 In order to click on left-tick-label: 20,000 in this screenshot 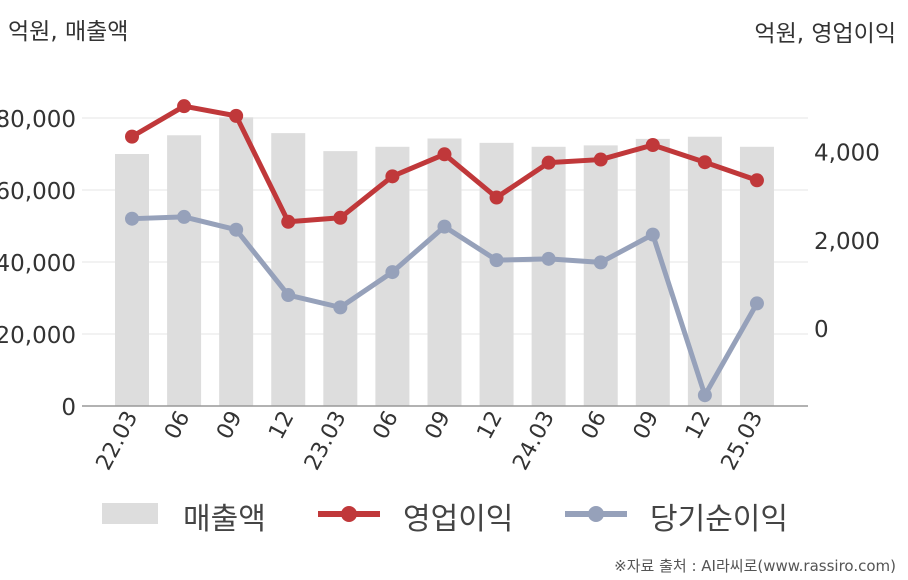, I will do `click(38, 336)`.